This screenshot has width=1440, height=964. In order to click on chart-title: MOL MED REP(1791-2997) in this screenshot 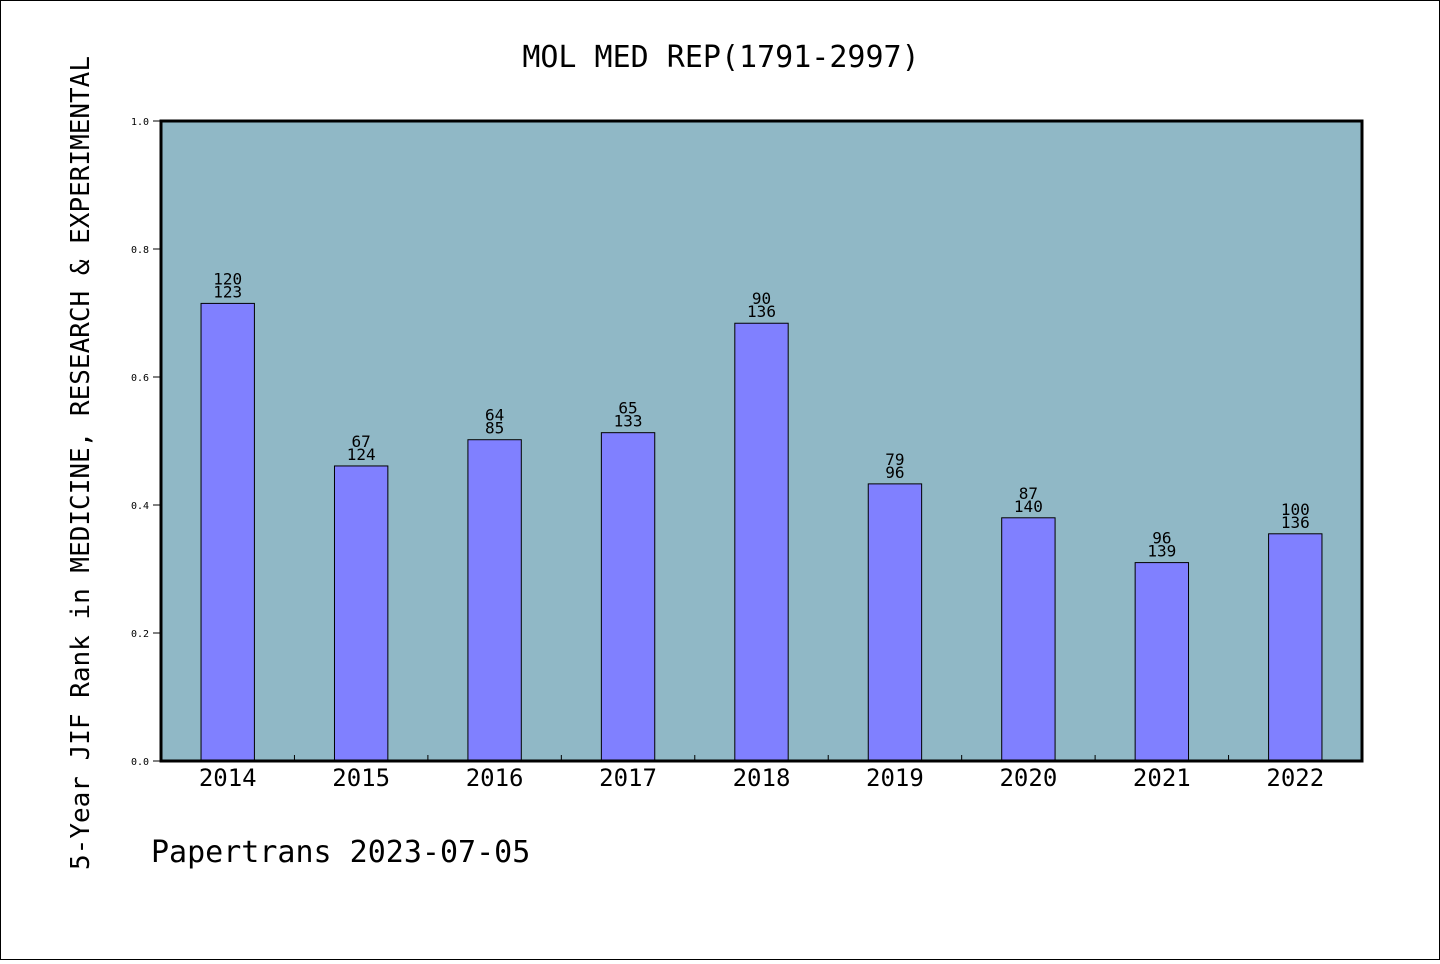, I will do `click(720, 57)`.